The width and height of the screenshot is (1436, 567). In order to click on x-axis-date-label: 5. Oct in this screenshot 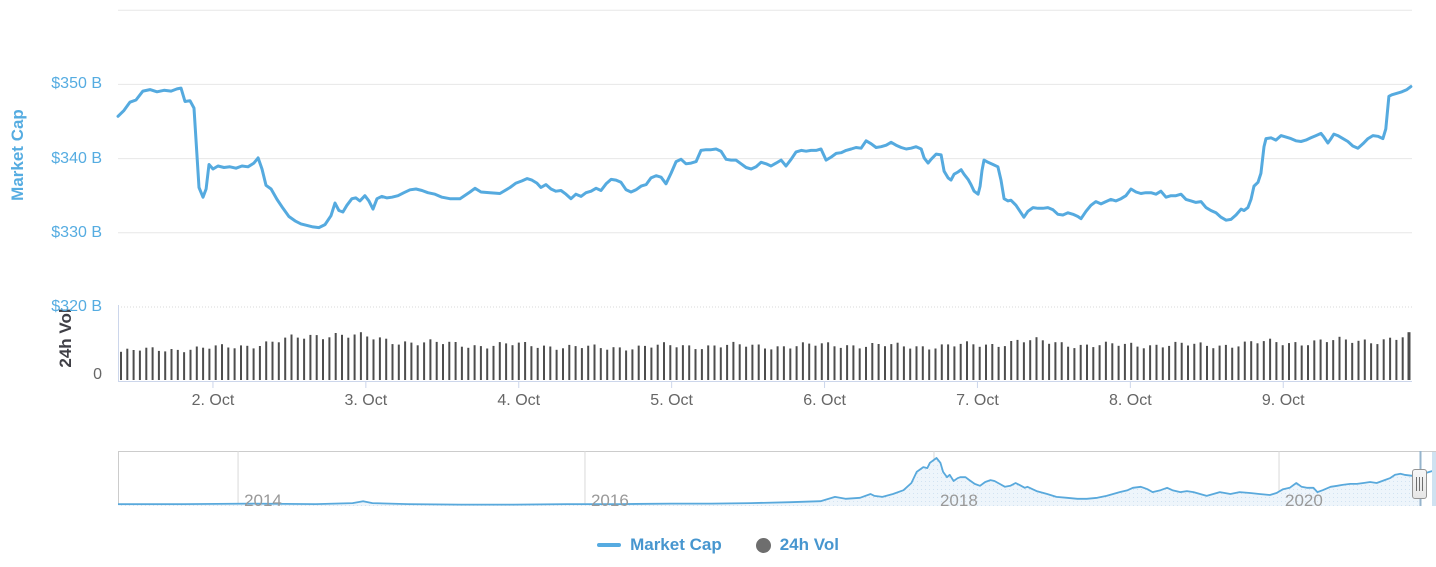, I will do `click(671, 400)`.